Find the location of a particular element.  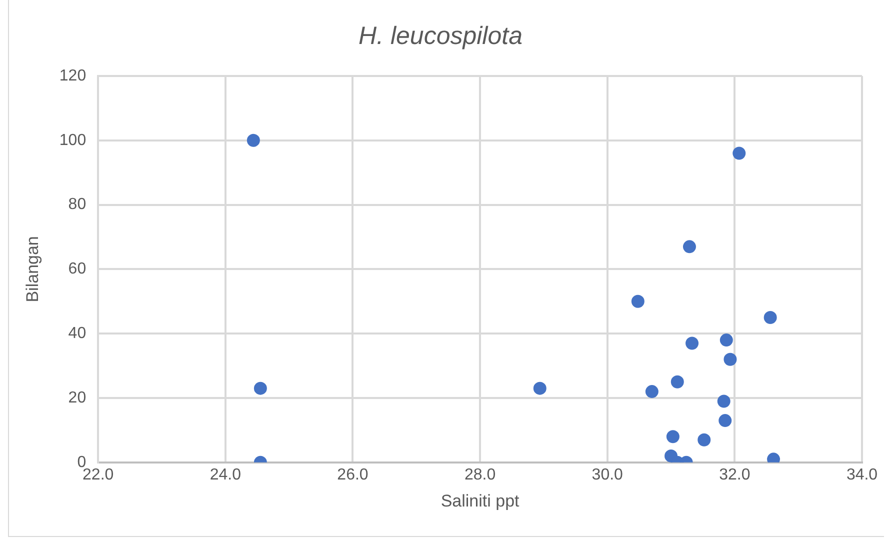

x-tick-label: 22.0 is located at coordinates (98, 475).